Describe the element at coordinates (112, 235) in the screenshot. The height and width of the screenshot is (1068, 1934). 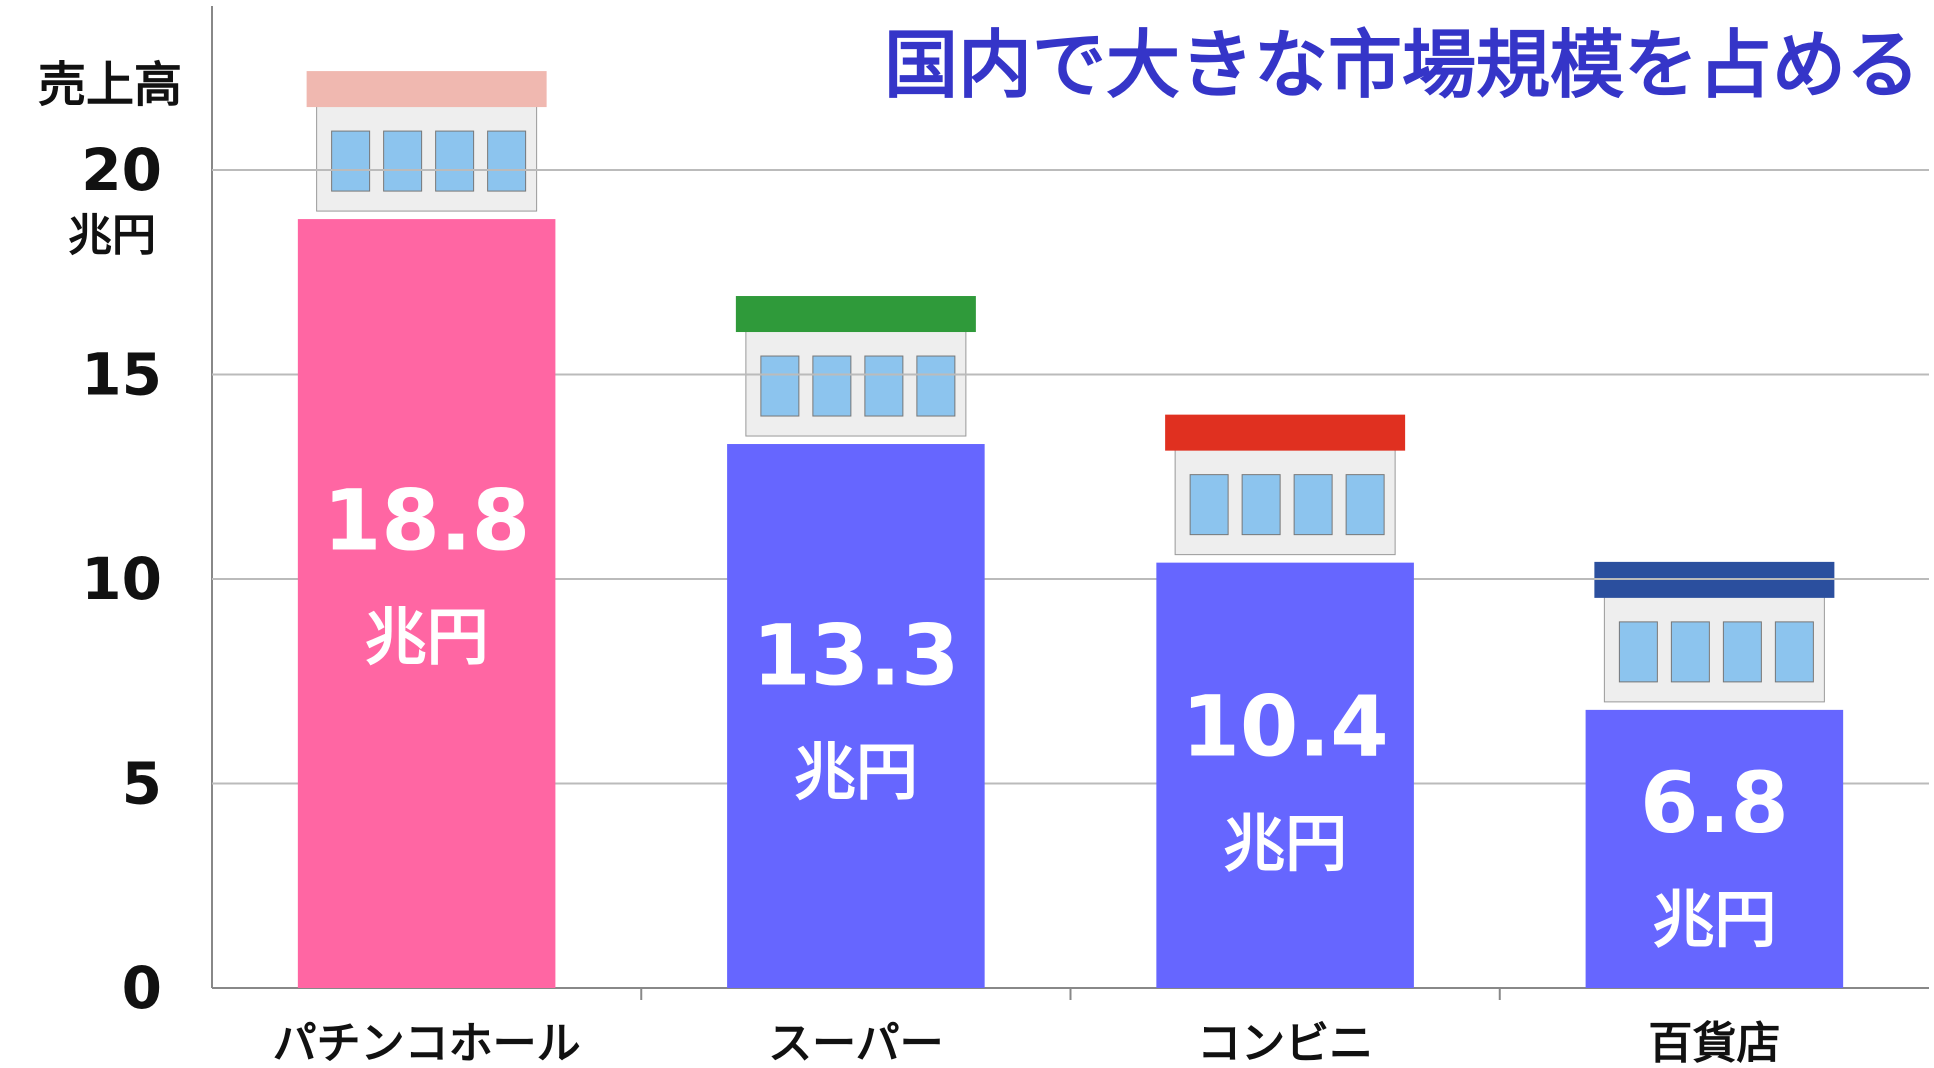
I see `y-unit-label: 兆円` at that location.